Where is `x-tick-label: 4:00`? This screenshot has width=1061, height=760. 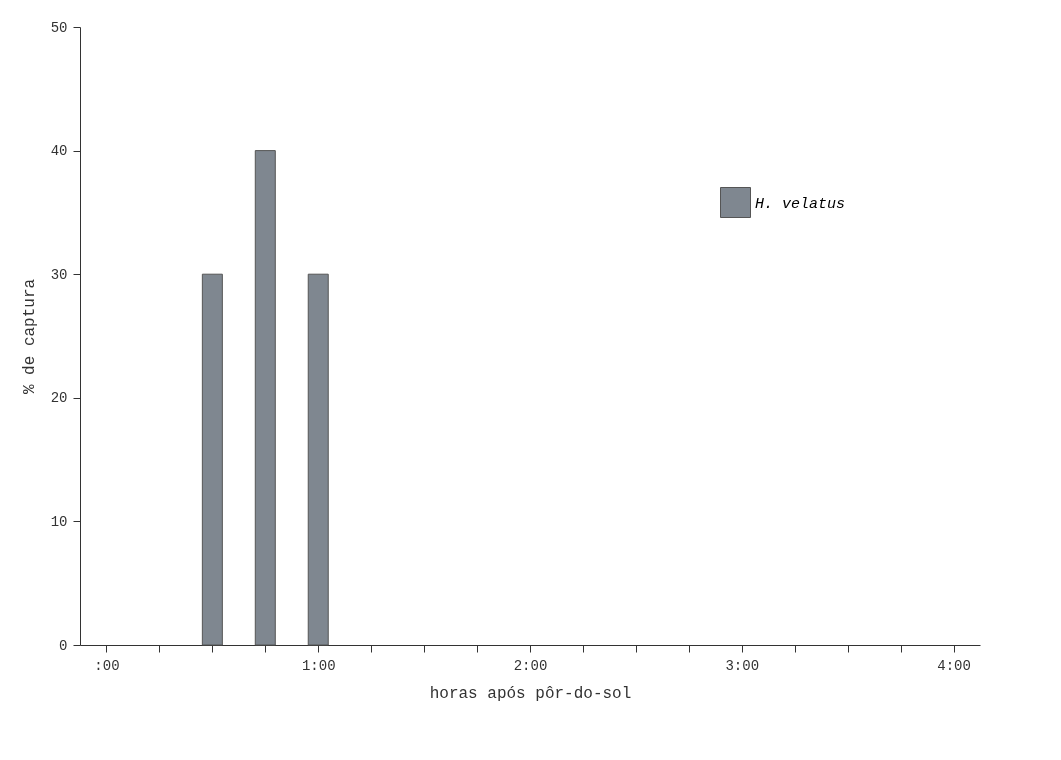 x-tick-label: 4:00 is located at coordinates (954, 665).